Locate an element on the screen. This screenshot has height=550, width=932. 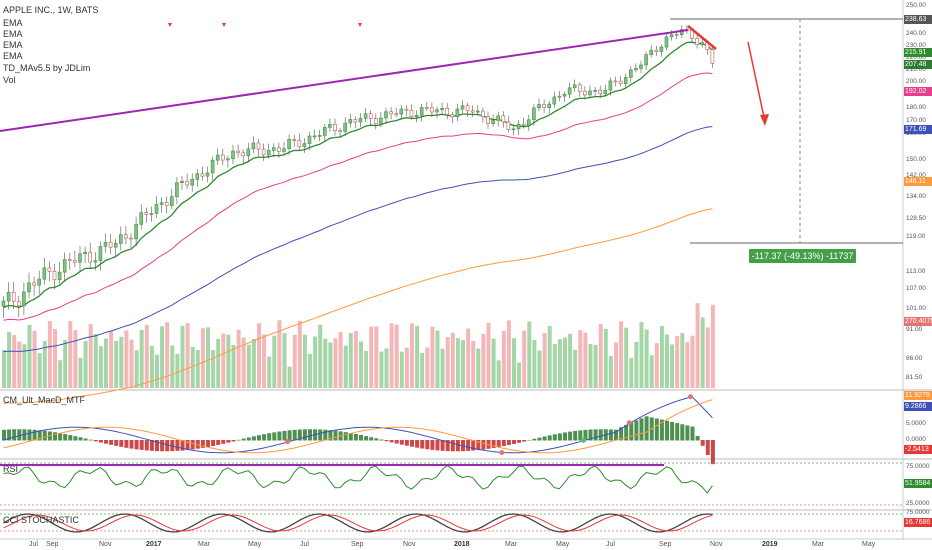
symbol-title: APPLE INC., 1W, BATS is located at coordinates (51, 10).